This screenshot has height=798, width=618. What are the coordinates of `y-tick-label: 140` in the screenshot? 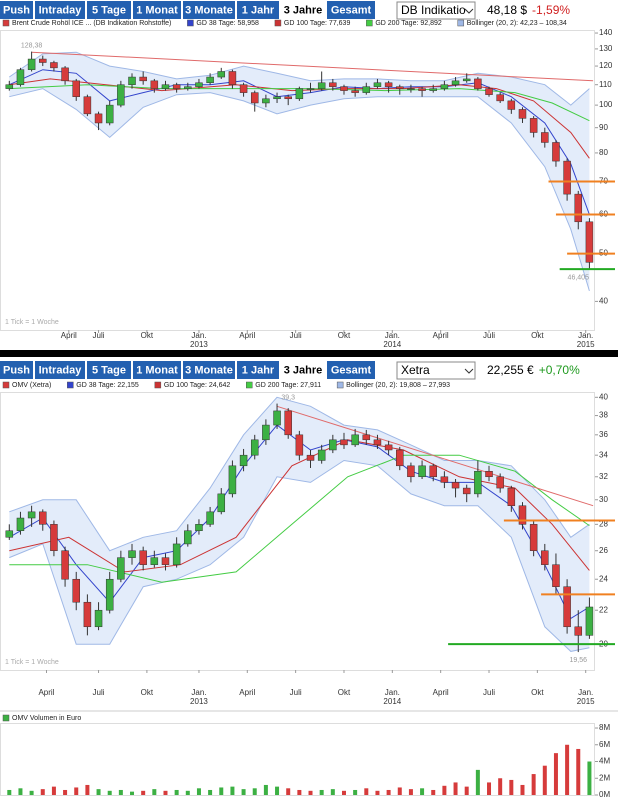 It's located at (606, 32).